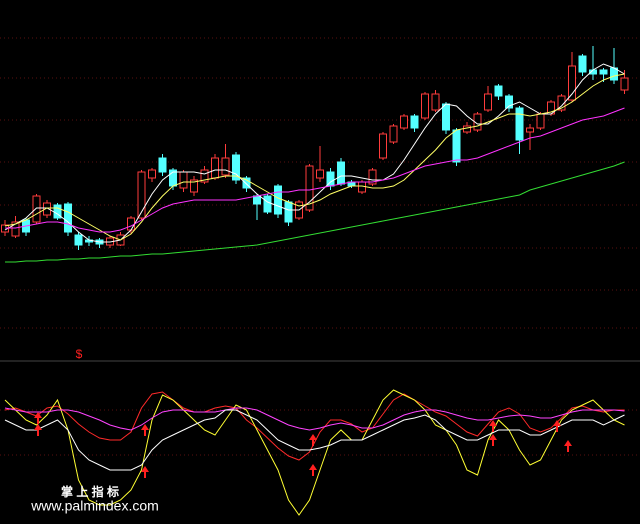 The height and width of the screenshot is (524, 640). Describe the element at coordinates (94, 506) in the screenshot. I see `watermark-url: www.palmindex.com` at that location.